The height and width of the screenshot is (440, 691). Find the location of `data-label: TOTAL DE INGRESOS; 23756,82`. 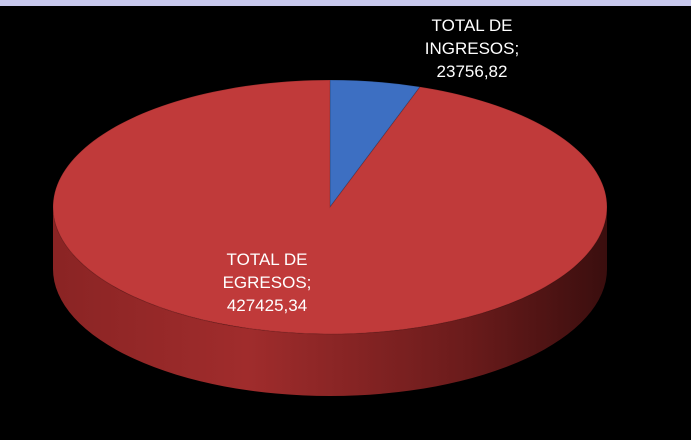

data-label: TOTAL DE INGRESOS; 23756,82 is located at coordinates (472, 48).